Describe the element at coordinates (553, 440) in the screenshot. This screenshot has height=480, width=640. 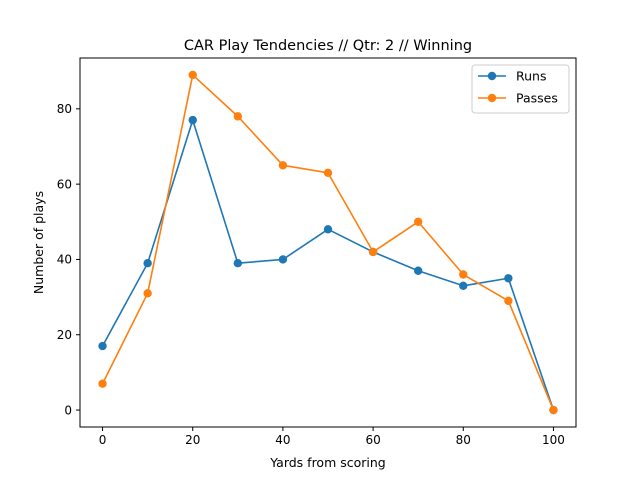
I see `x-tick-label: 100` at that location.